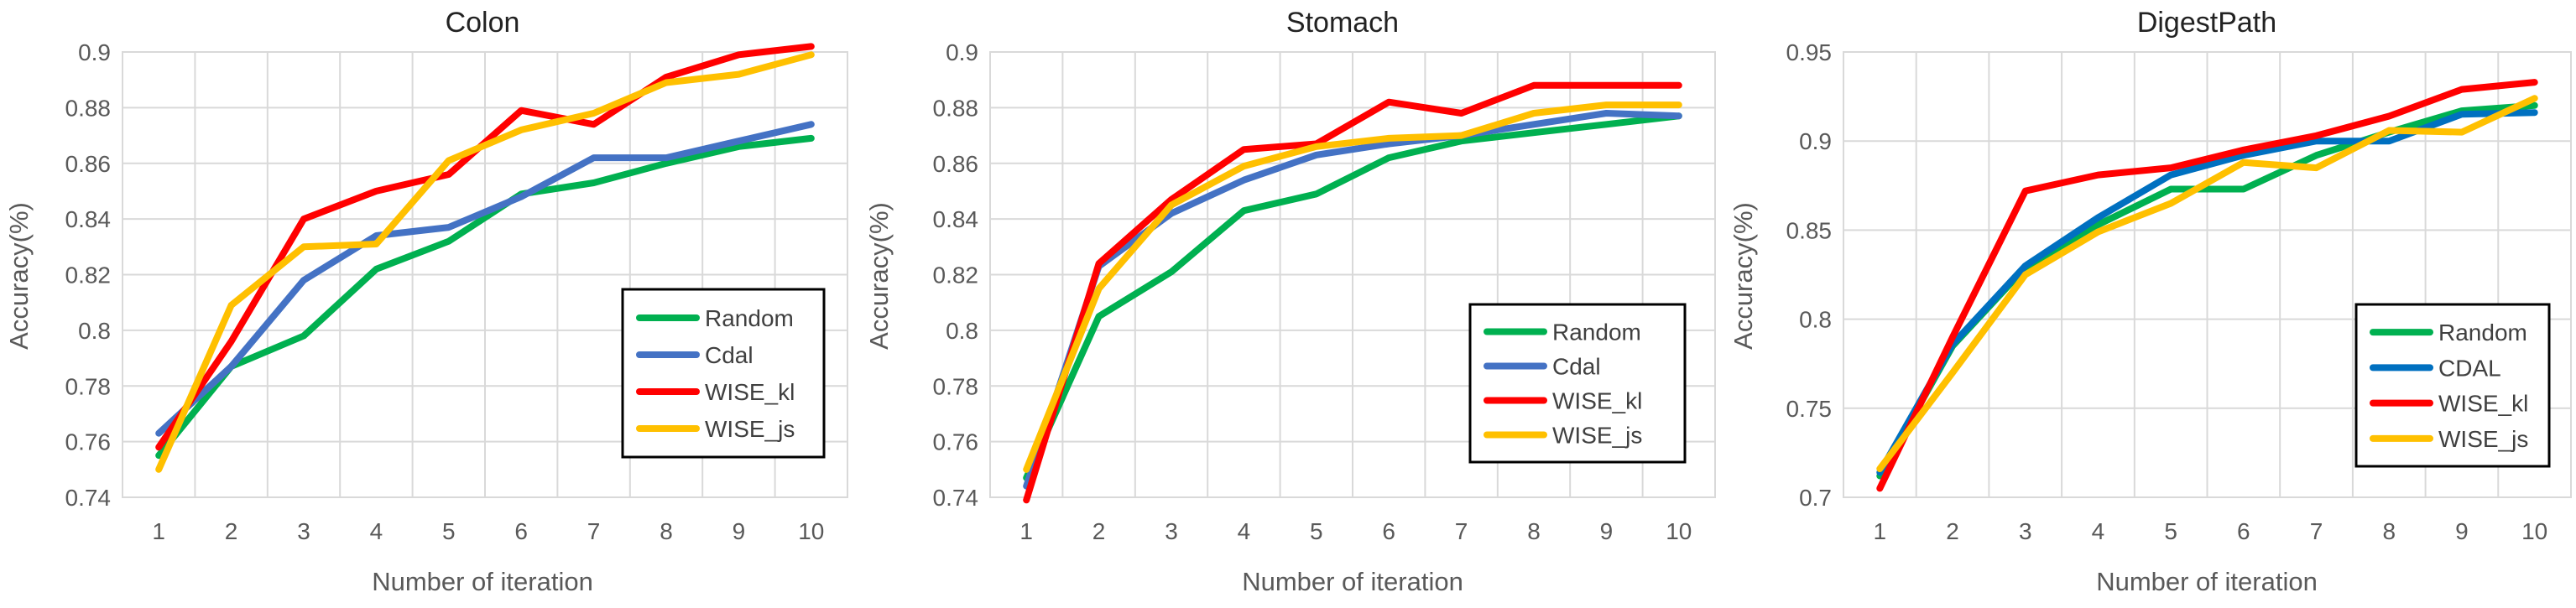 The image size is (2576, 608). What do you see at coordinates (1809, 230) in the screenshot?
I see `y-tick-label: 0.85` at bounding box center [1809, 230].